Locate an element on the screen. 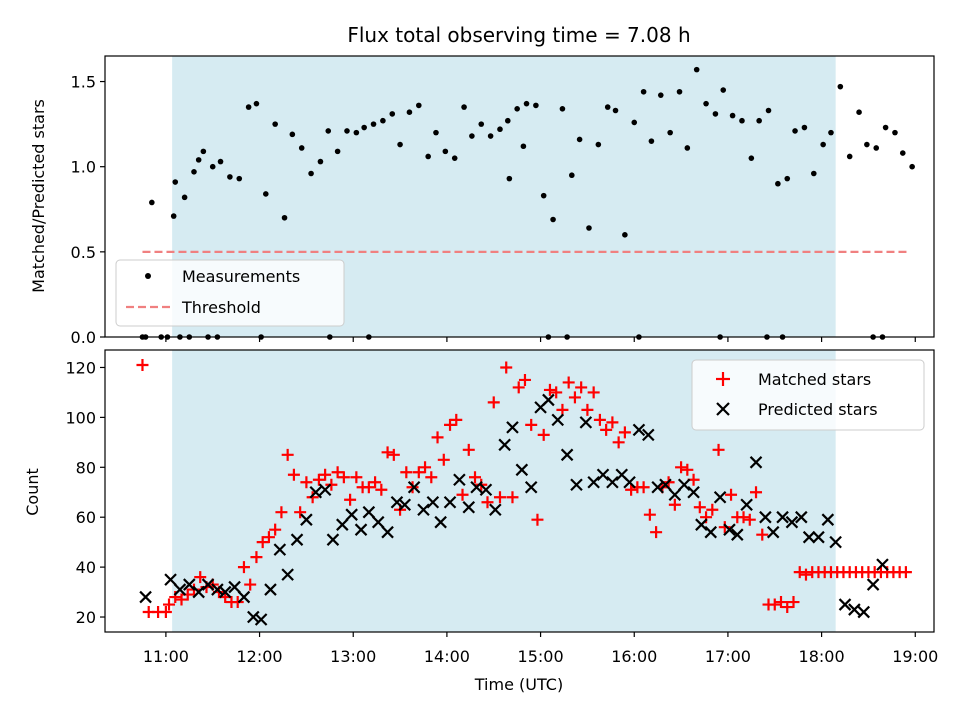 This screenshot has height=720, width=960. legend-bottom-box is located at coordinates (808, 395).